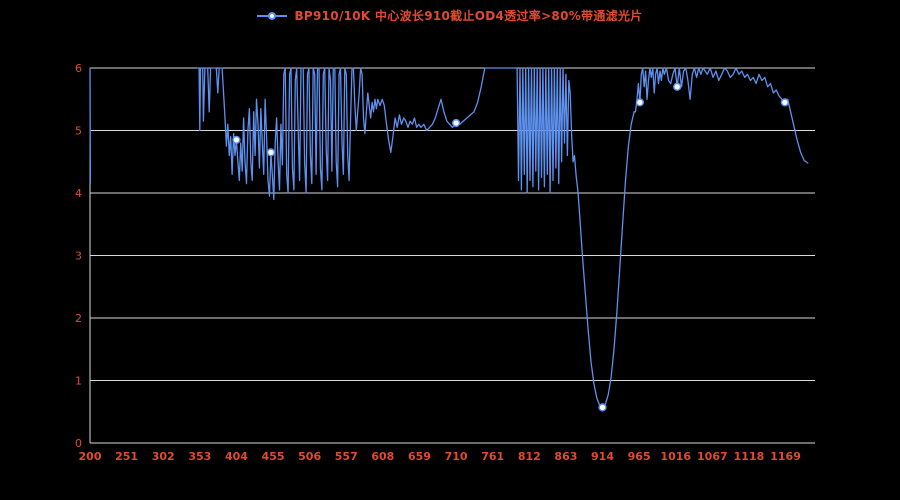  What do you see at coordinates (236, 456) in the screenshot?
I see `x-tick-label: 404` at bounding box center [236, 456].